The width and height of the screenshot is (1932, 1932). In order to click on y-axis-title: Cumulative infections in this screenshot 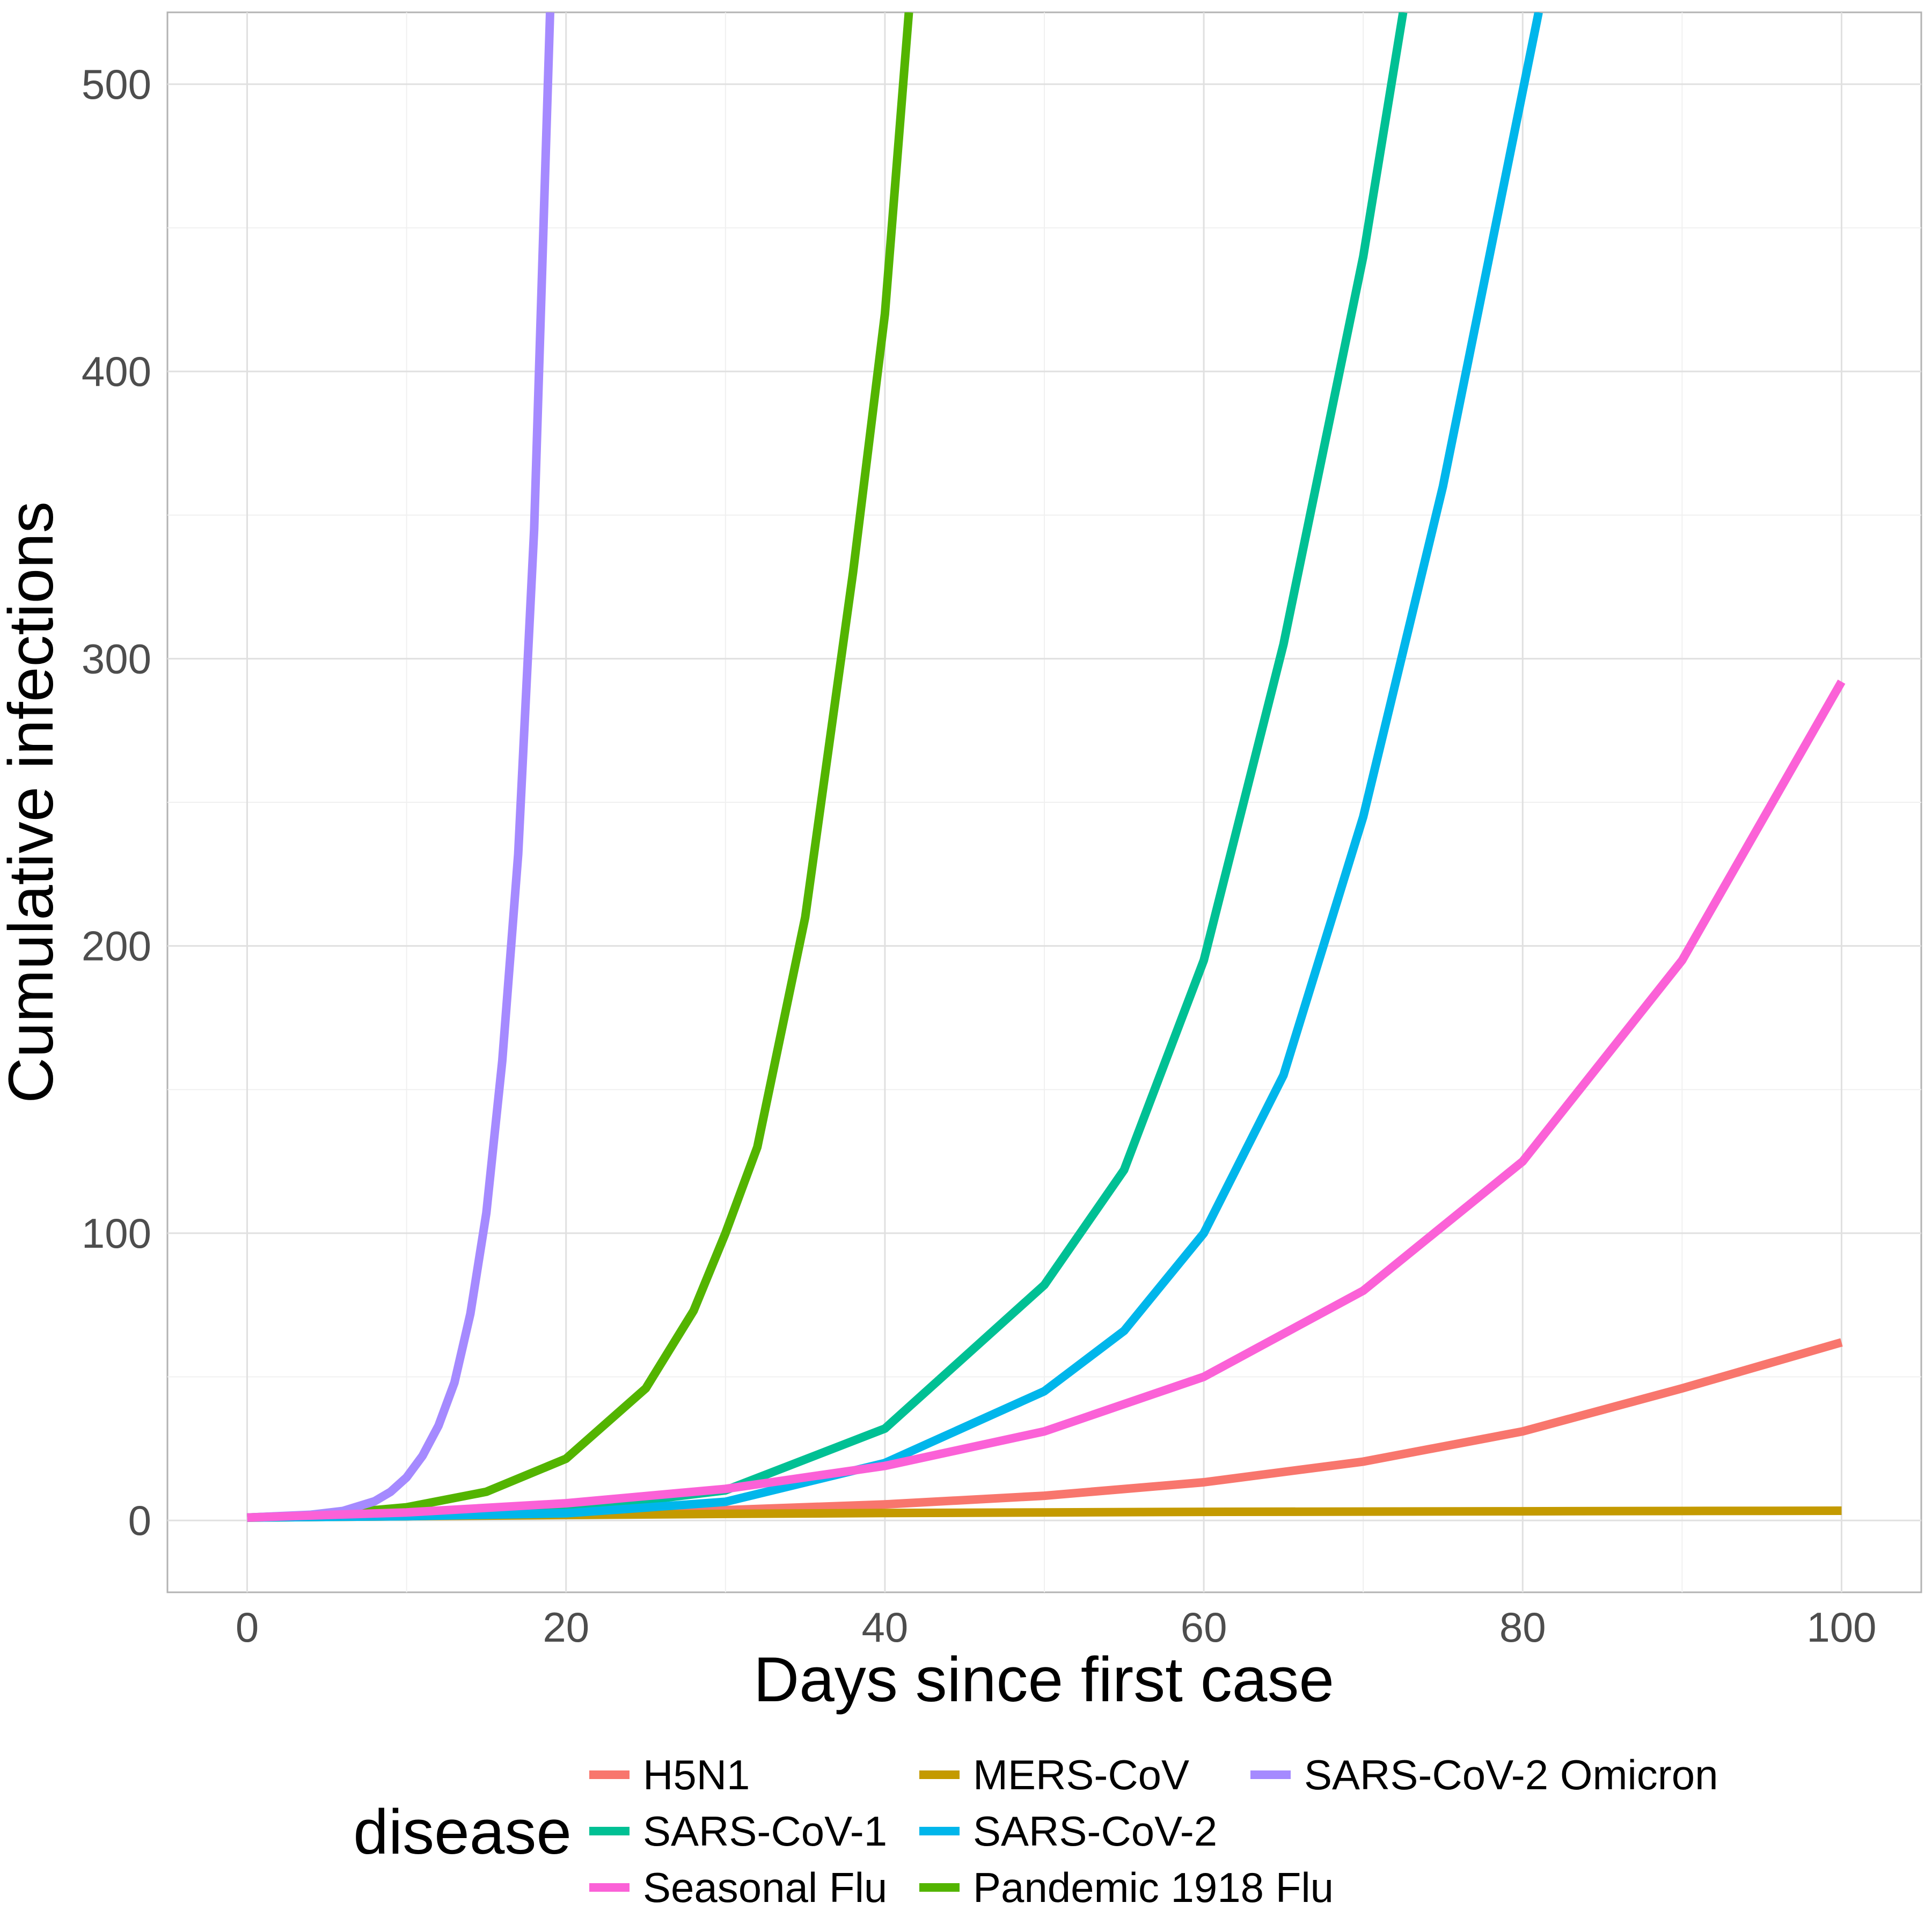, I will do `click(33, 802)`.